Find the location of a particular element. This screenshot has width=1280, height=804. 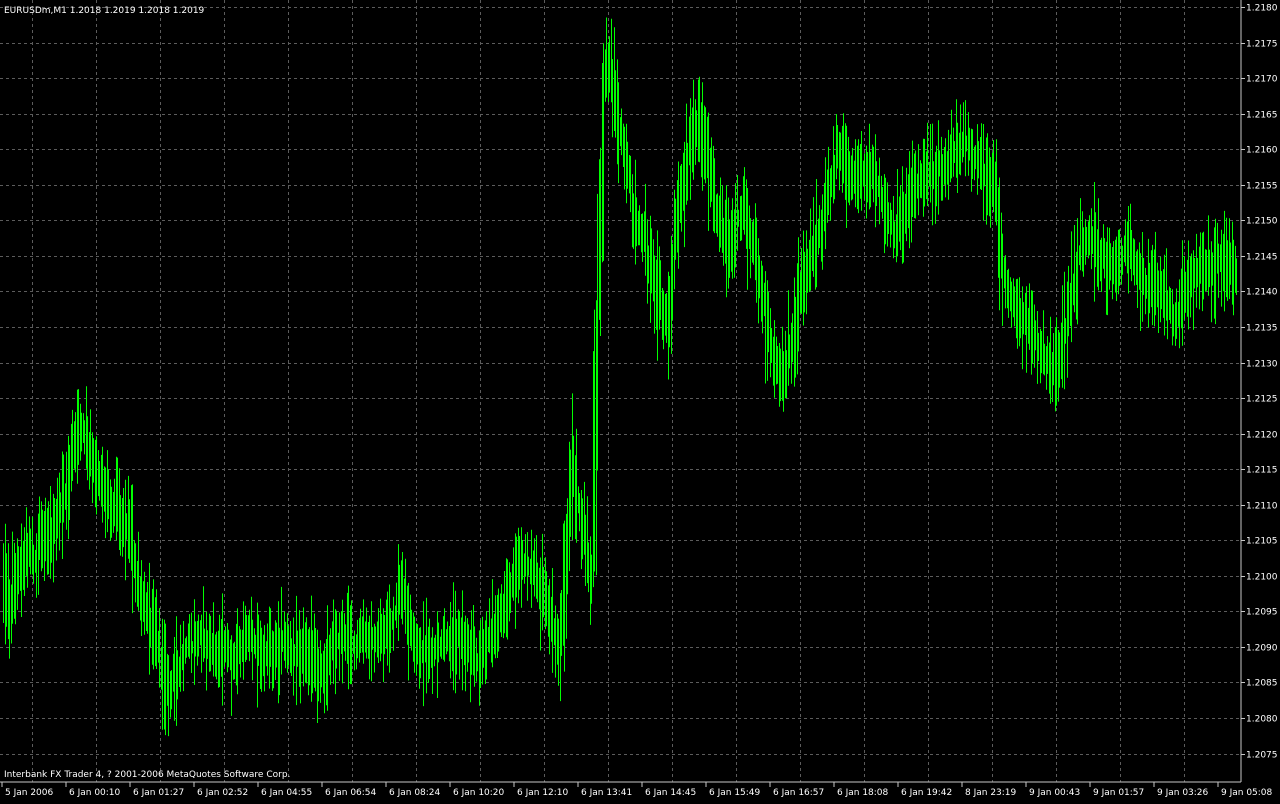

y-tick-label: 1.2130 is located at coordinates (1262, 365).